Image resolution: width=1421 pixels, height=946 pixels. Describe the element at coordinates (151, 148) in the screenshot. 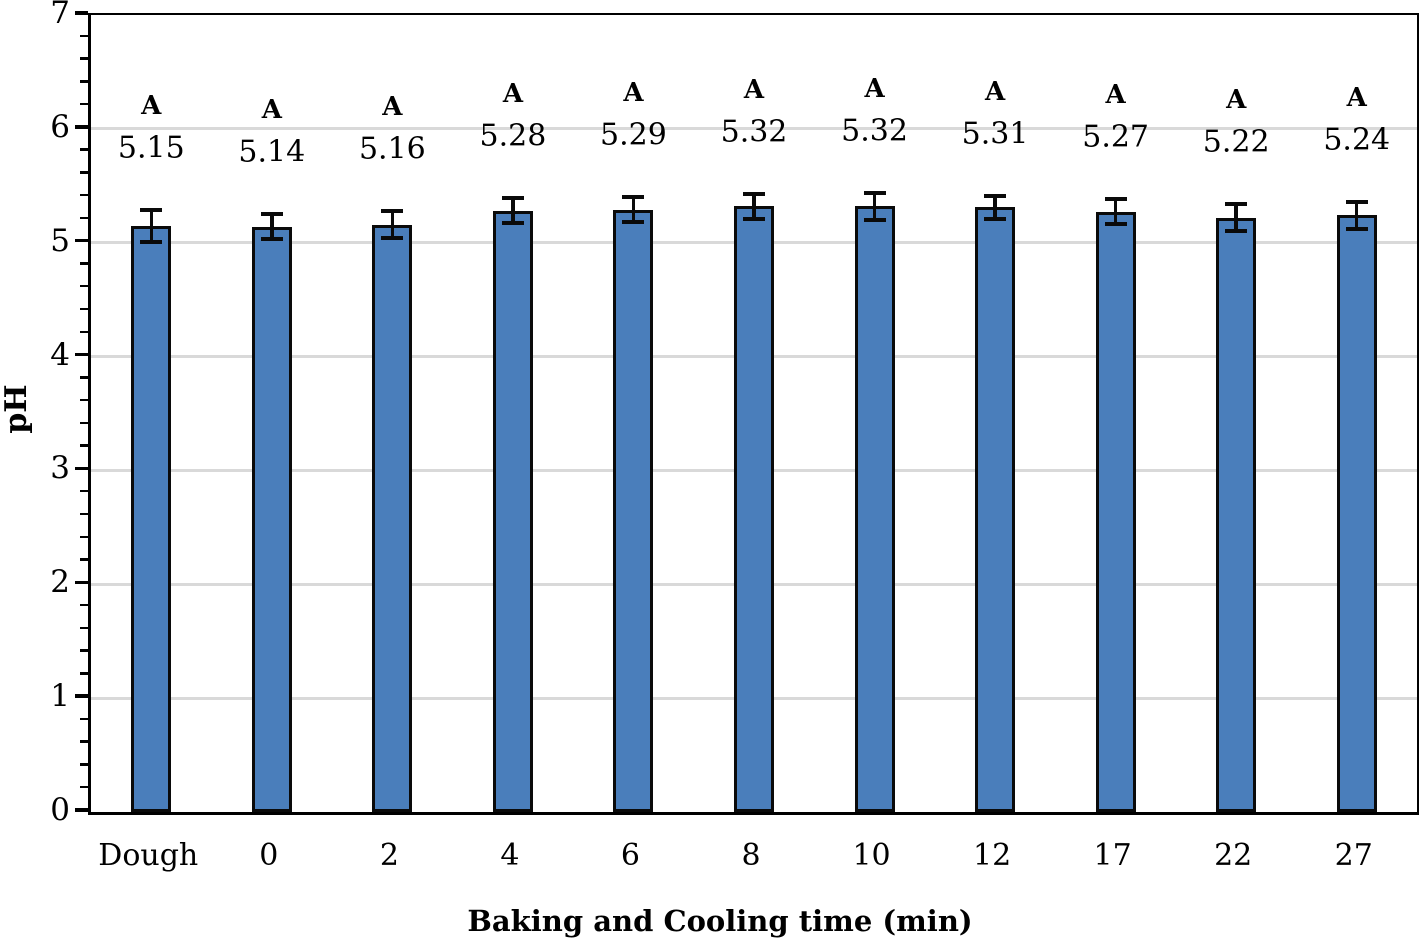

I see `value-label: 5.15` at that location.